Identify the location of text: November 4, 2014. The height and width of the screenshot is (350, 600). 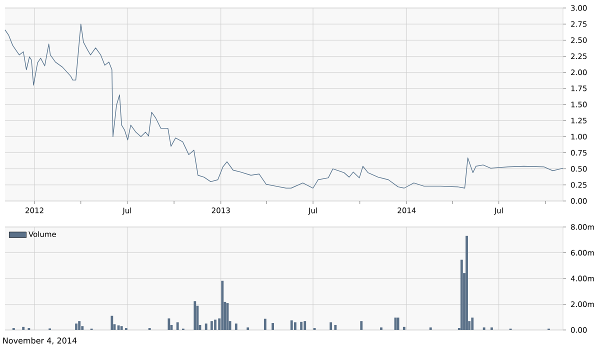
(40, 340).